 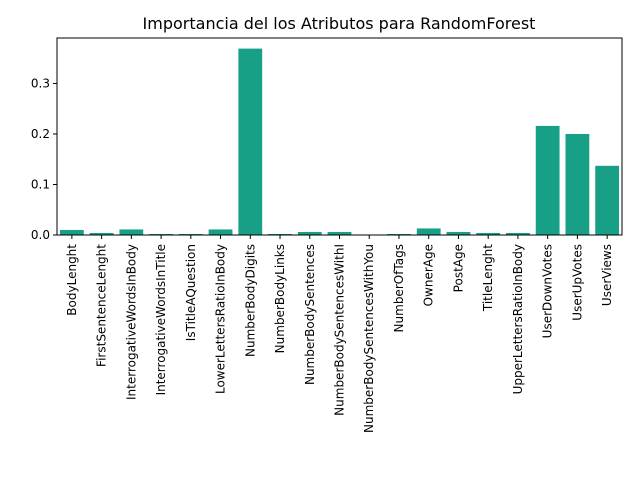 What do you see at coordinates (102, 305) in the screenshot?
I see `x-tick-label: FirstSentenceLenght` at bounding box center [102, 305].